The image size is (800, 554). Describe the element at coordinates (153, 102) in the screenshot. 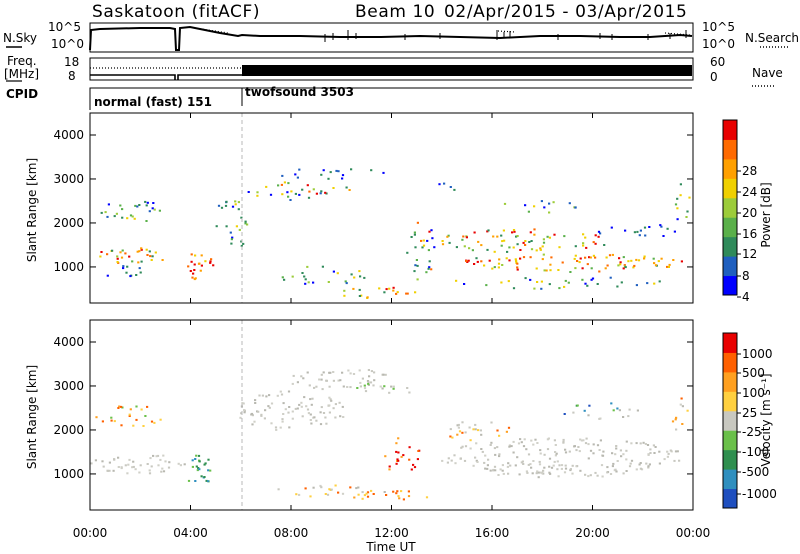

I see `cpid-mode-normal: normal (fast) 151` at that location.